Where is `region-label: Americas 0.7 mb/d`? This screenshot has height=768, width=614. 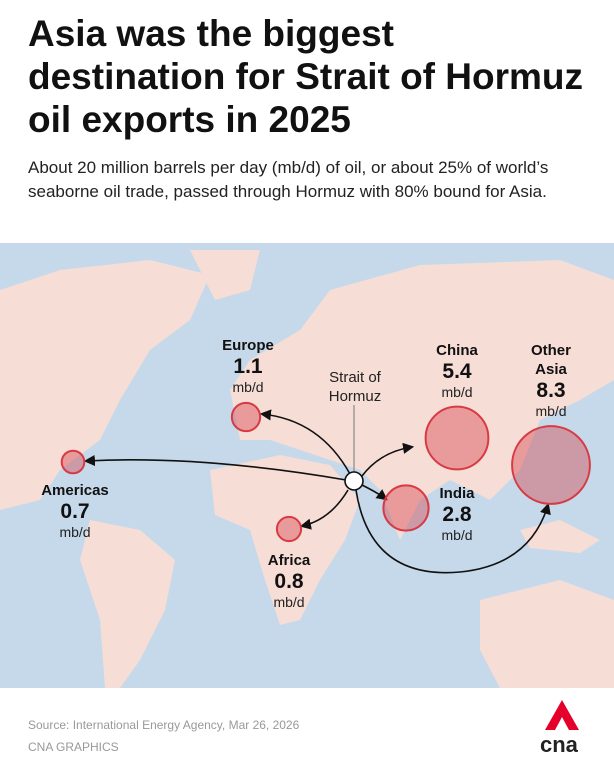
region-label: Americas 0.7 mb/d is located at coordinates (75, 511).